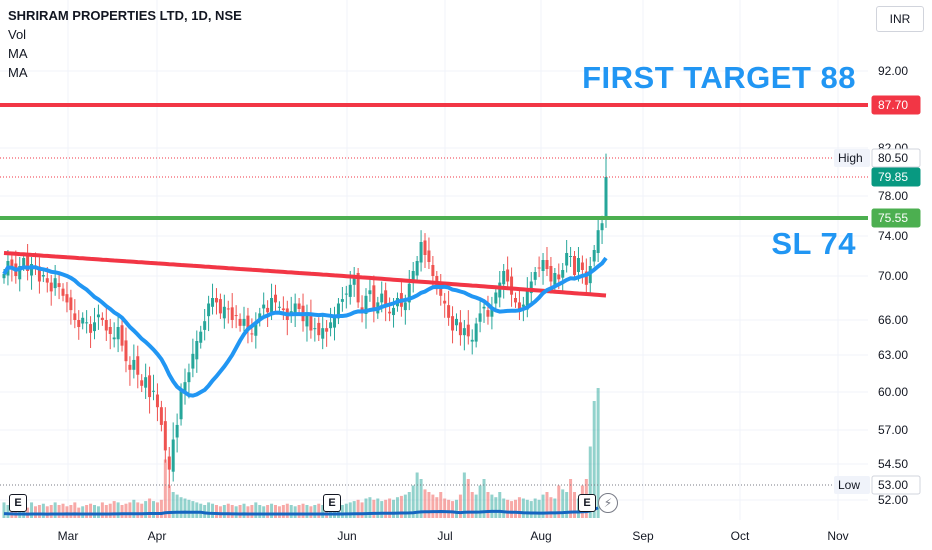  I want to click on time-tick-label: Jul, so click(444, 536).